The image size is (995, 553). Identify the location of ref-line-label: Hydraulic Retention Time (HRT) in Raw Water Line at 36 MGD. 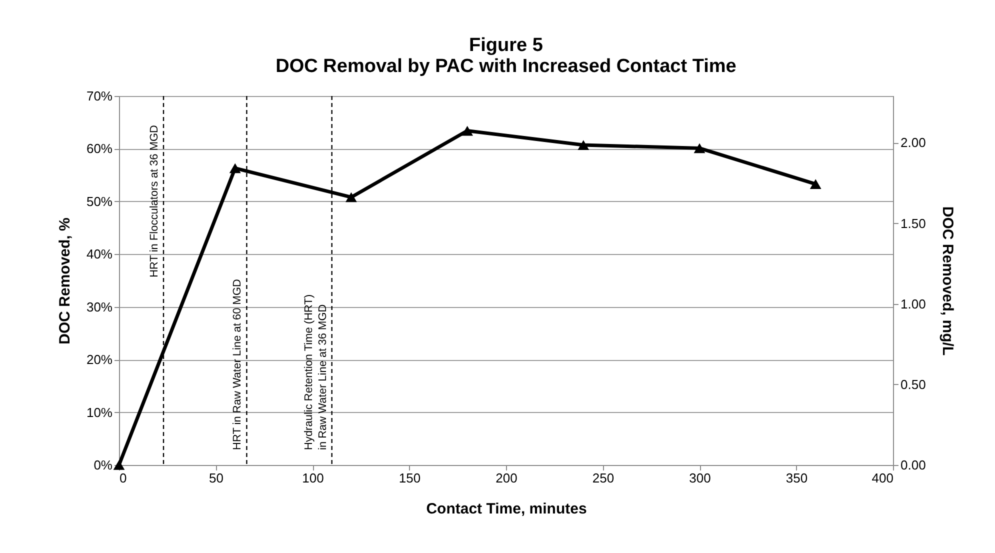
(315, 372).